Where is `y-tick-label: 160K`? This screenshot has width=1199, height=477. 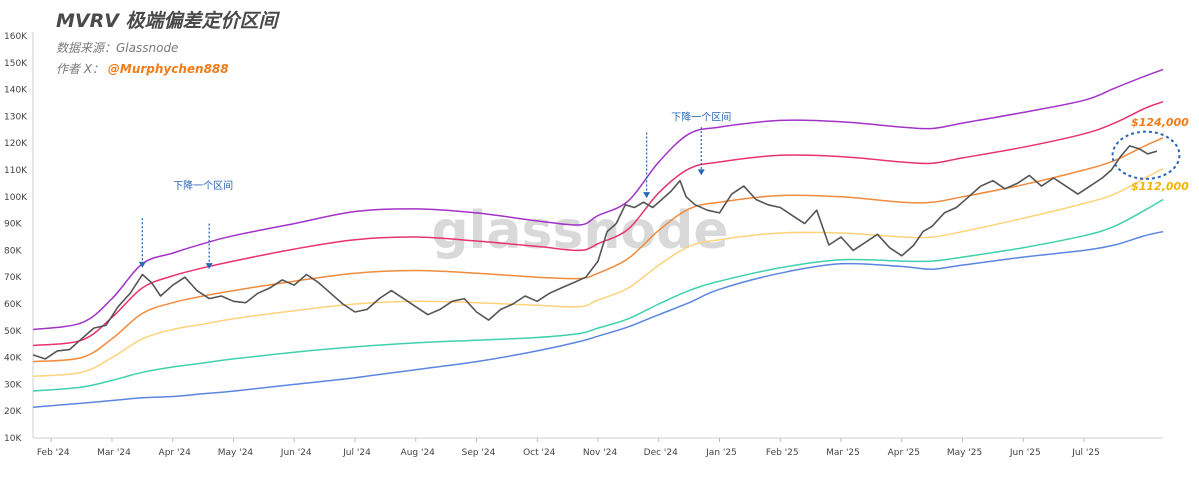
y-tick-label: 160K is located at coordinates (16, 37).